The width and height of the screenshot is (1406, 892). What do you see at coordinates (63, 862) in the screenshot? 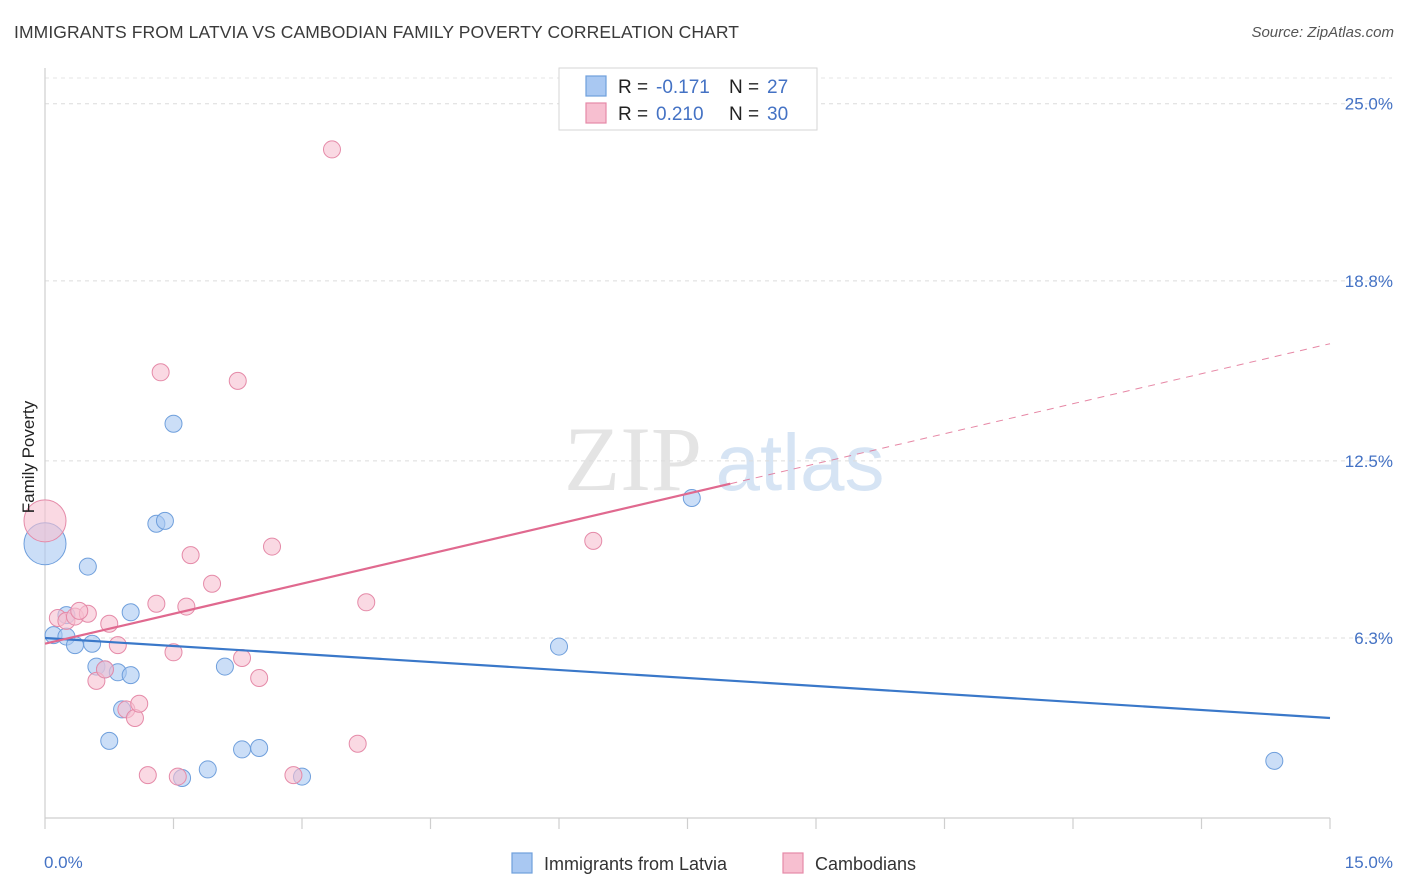
I see `x-tick-label-0: 0.0%` at bounding box center [63, 862].